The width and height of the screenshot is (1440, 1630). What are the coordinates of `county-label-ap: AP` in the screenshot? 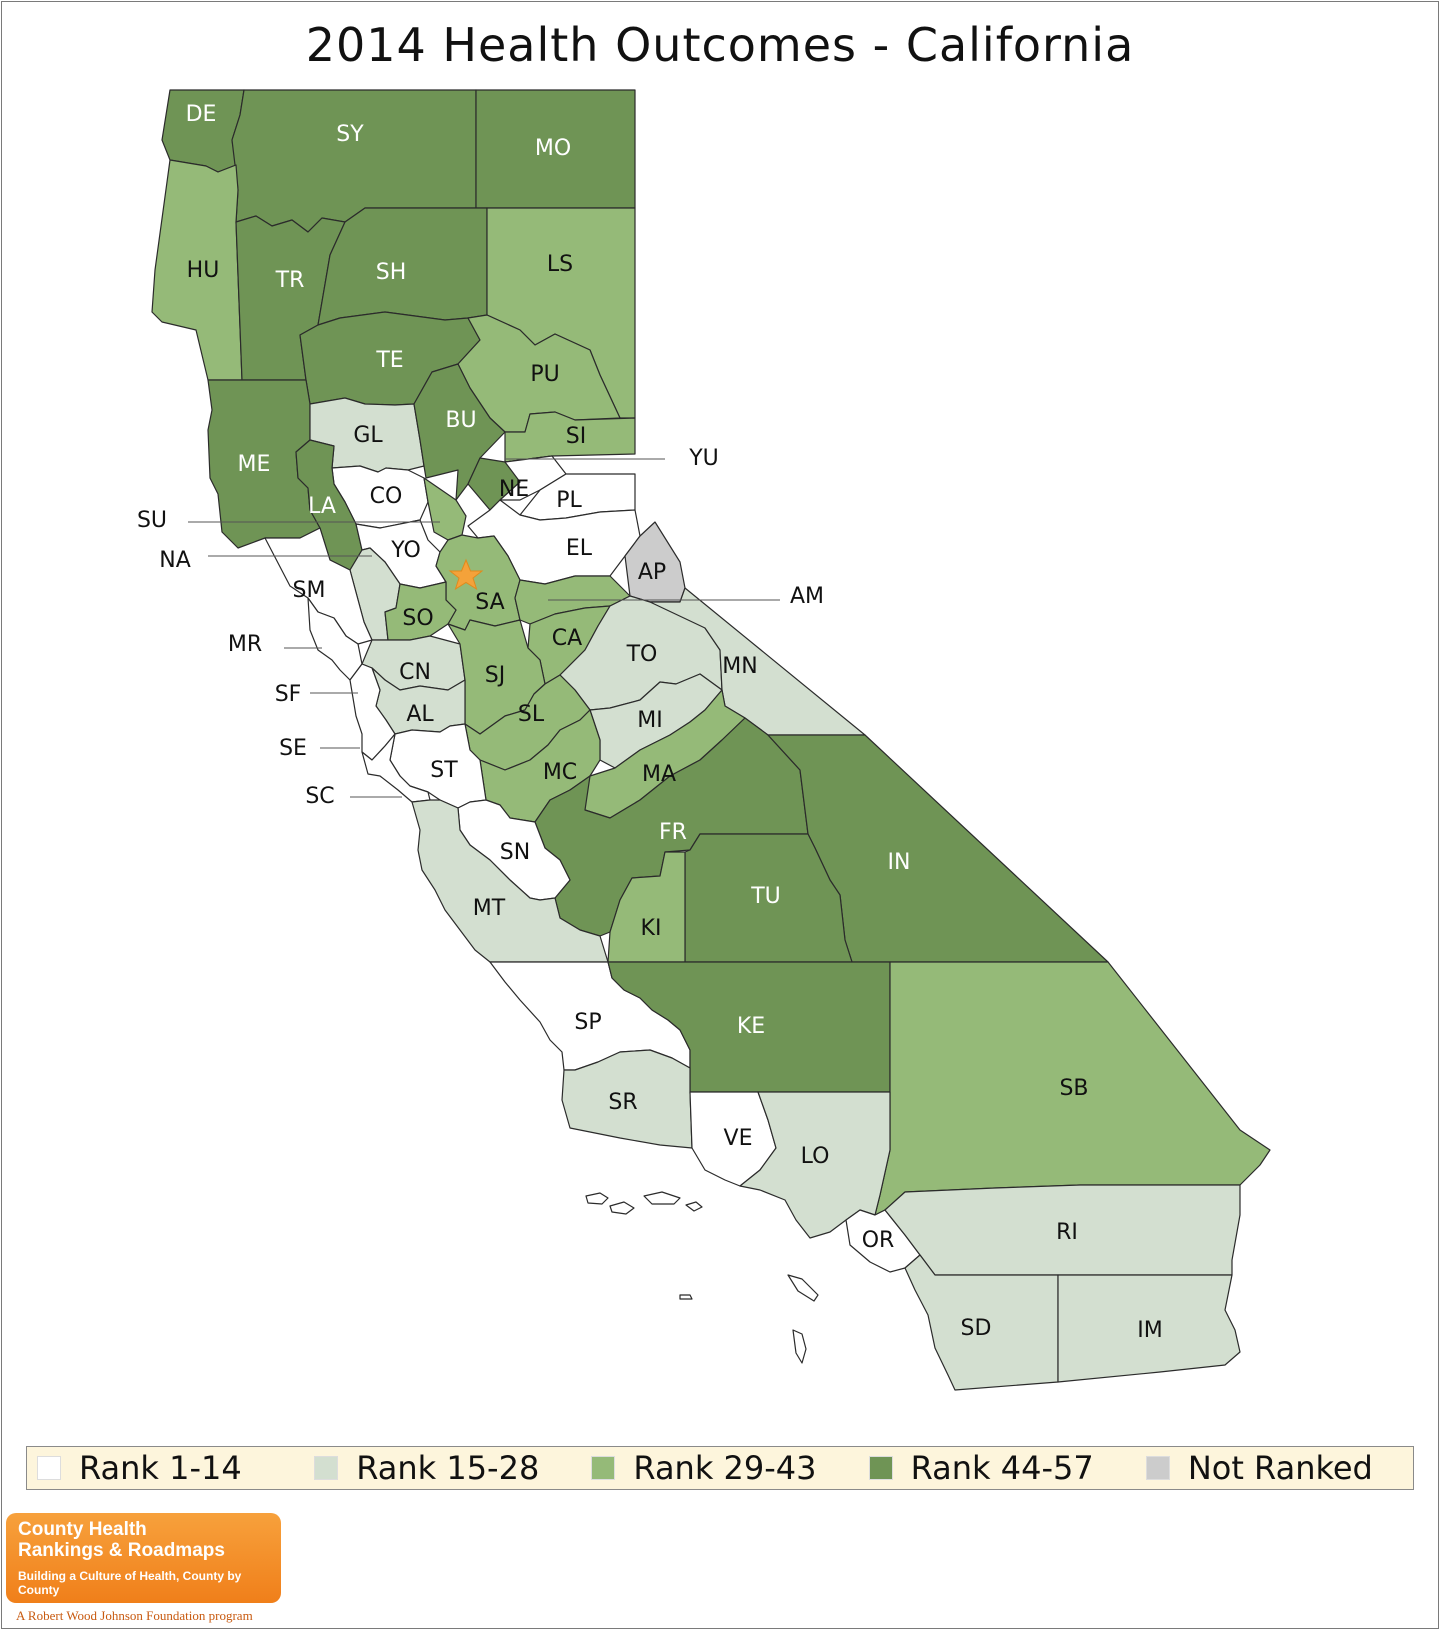 It's located at (652, 572).